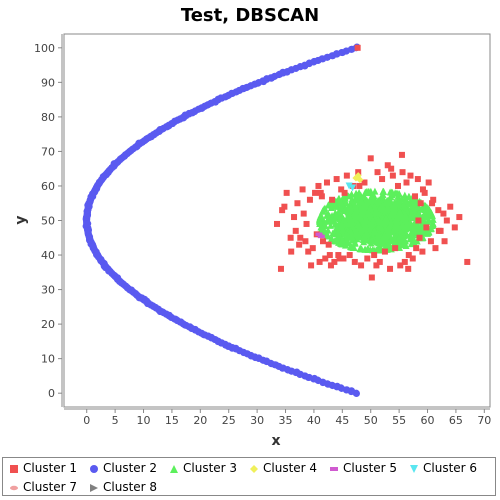 This screenshot has width=500, height=500. Describe the element at coordinates (48, 220) in the screenshot. I see `y-axis: 0 10 20 30 40 50 60 70 80 90 100` at that location.